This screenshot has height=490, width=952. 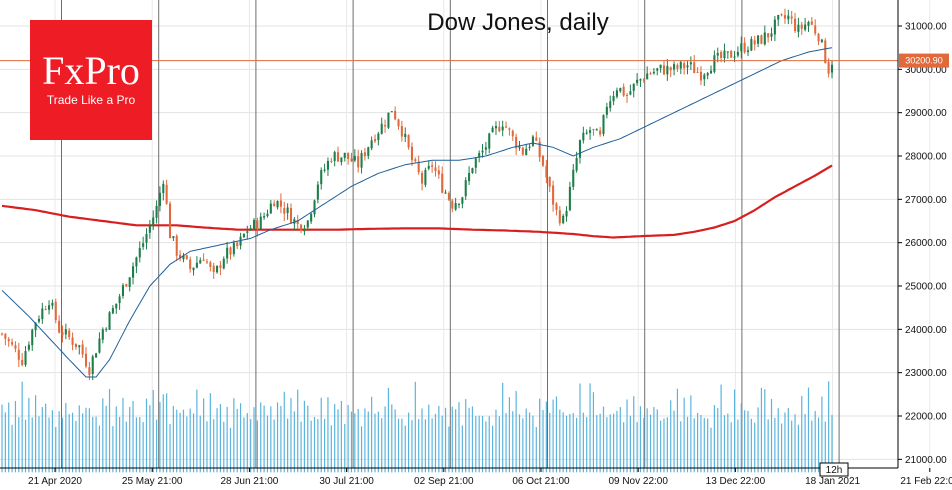 What do you see at coordinates (926, 330) in the screenshot?
I see `y-tick-label: 24000.00` at bounding box center [926, 330].